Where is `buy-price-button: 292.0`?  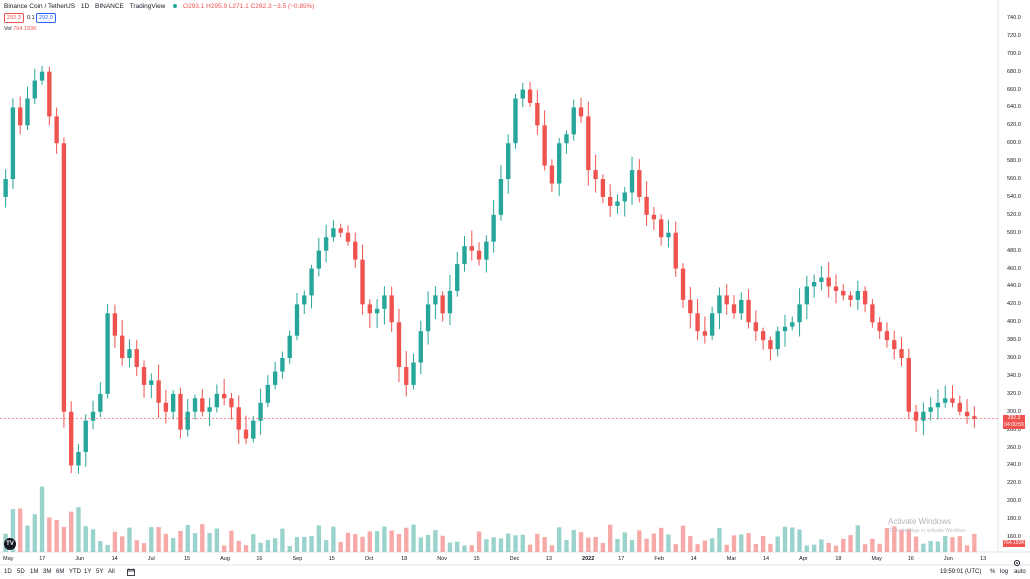
buy-price-button: 292.0 is located at coordinates (46, 18).